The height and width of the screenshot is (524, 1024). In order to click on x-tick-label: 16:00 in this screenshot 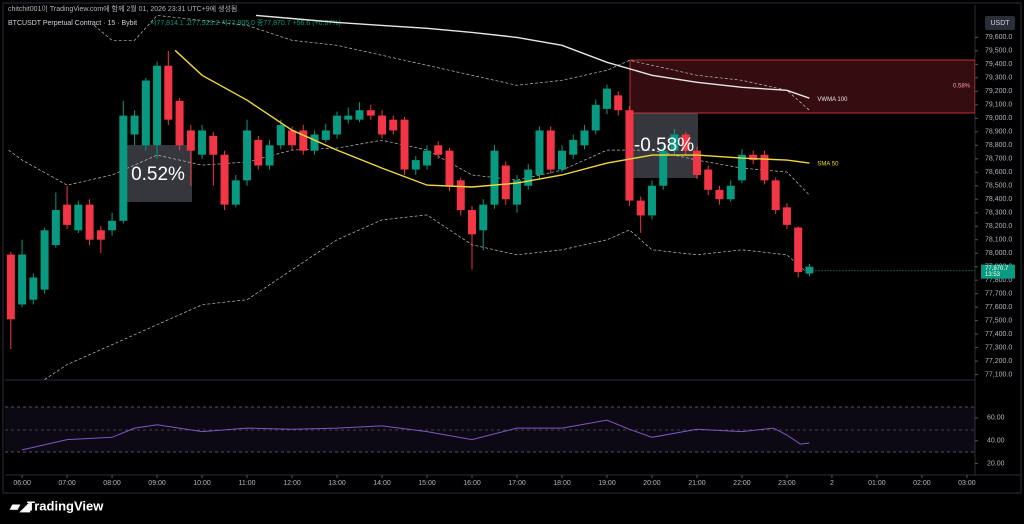, I will do `click(472, 483)`.